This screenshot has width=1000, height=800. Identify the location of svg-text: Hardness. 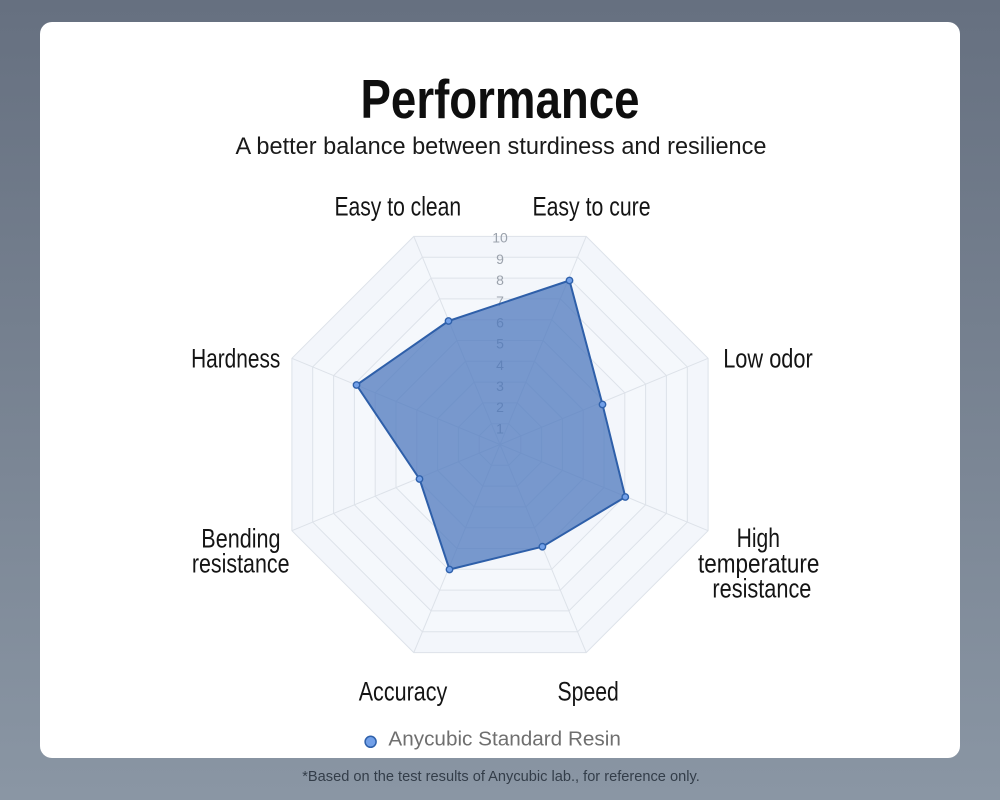
(235, 358).